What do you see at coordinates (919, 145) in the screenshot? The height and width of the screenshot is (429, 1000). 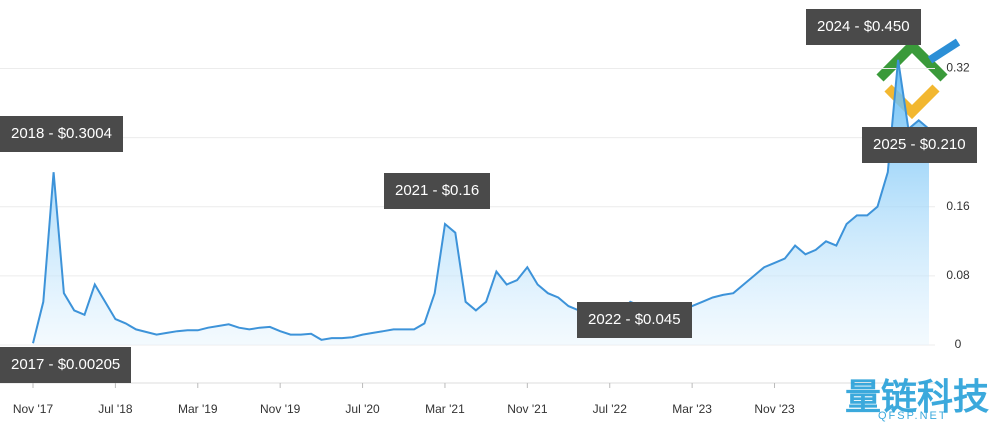 I see `annotation: 2025 - $0.210` at bounding box center [919, 145].